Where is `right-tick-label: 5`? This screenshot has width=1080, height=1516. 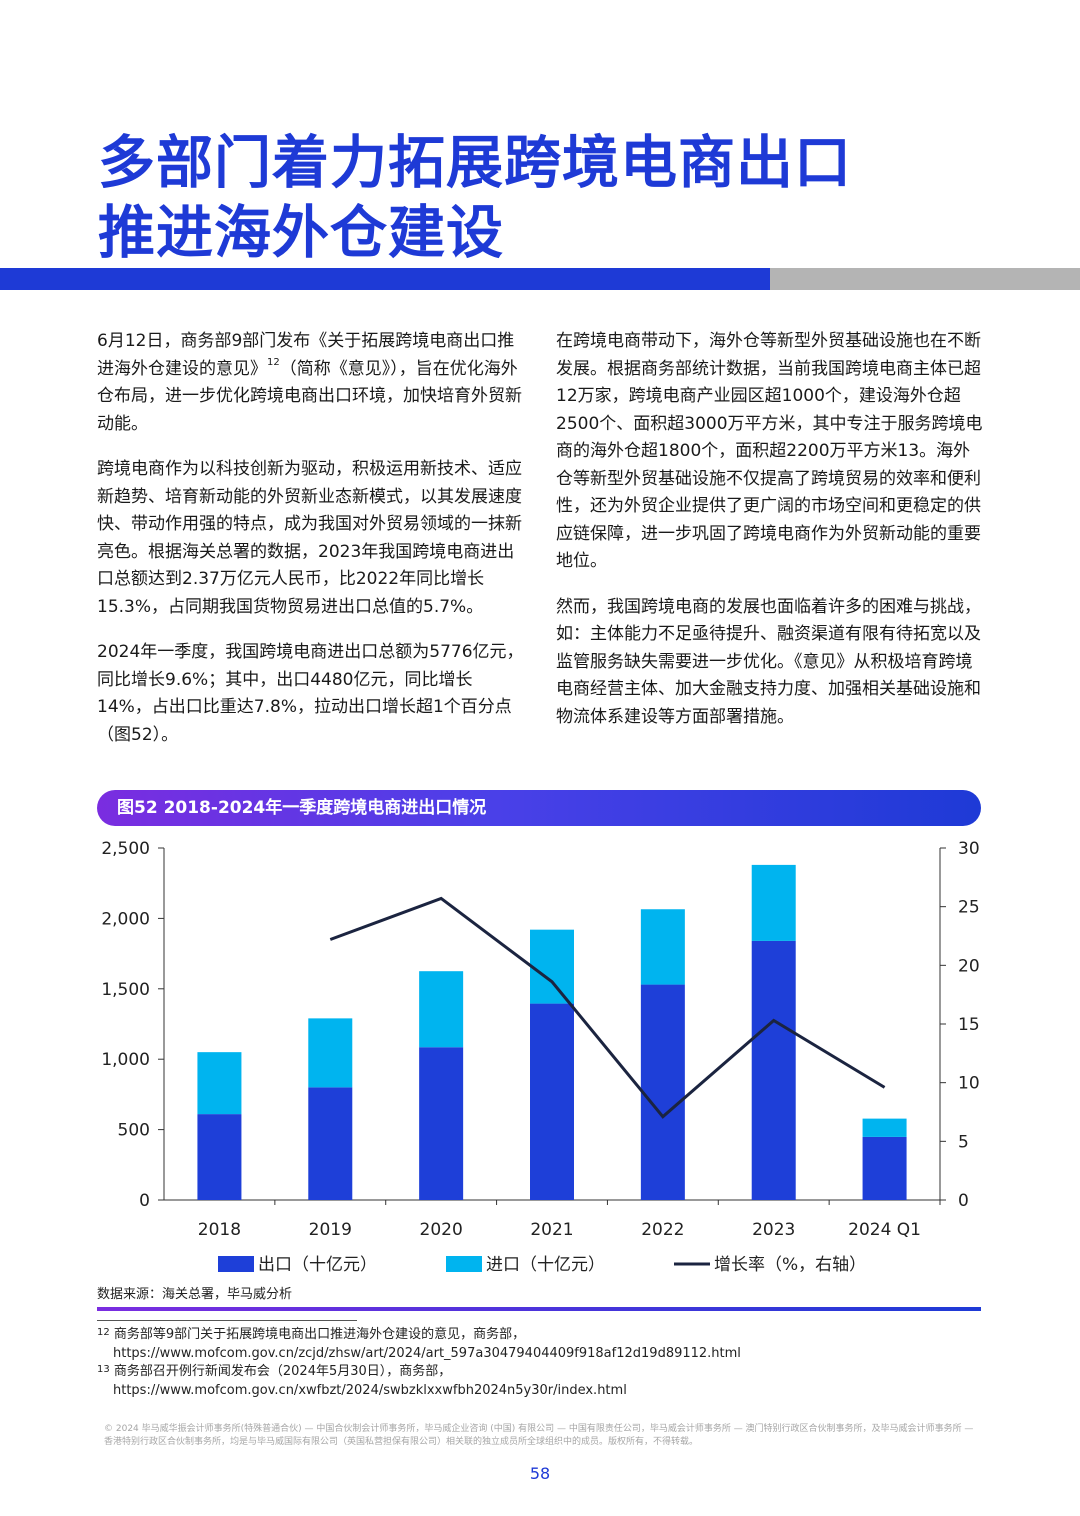
right-tick-label: 5 is located at coordinates (963, 1142).